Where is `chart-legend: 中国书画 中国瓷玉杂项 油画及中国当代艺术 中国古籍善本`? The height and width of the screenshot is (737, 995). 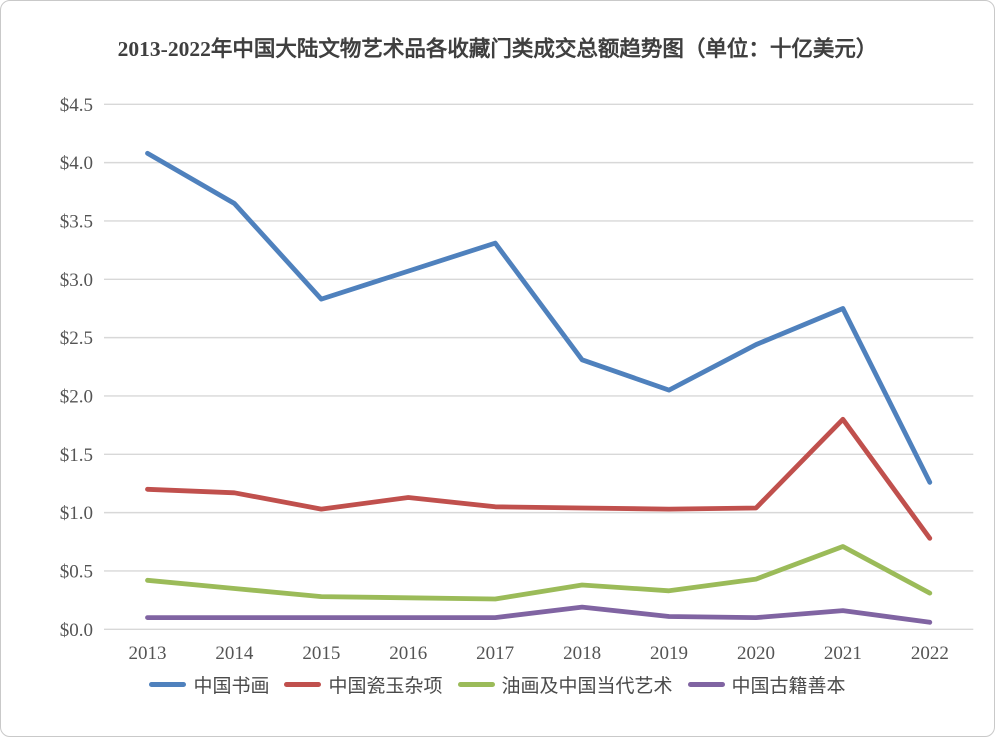
chart-legend: 中国书画 中国瓷玉杂项 油画及中国当代艺术 中国古籍善本 is located at coordinates (497, 684).